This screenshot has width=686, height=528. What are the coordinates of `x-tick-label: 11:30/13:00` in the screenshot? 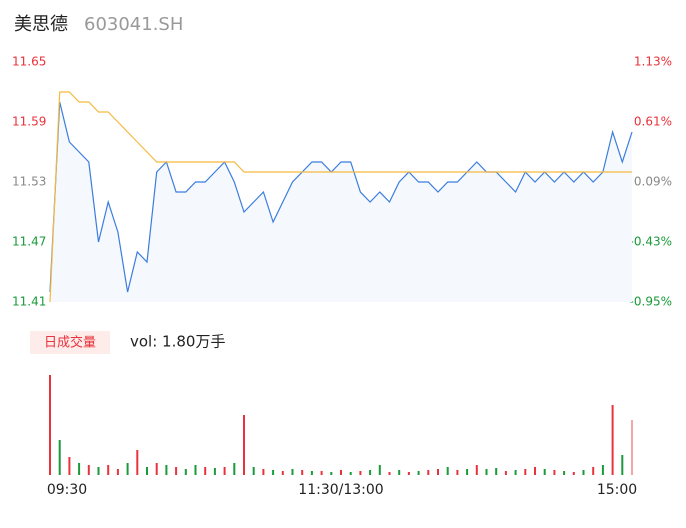 It's located at (340, 490).